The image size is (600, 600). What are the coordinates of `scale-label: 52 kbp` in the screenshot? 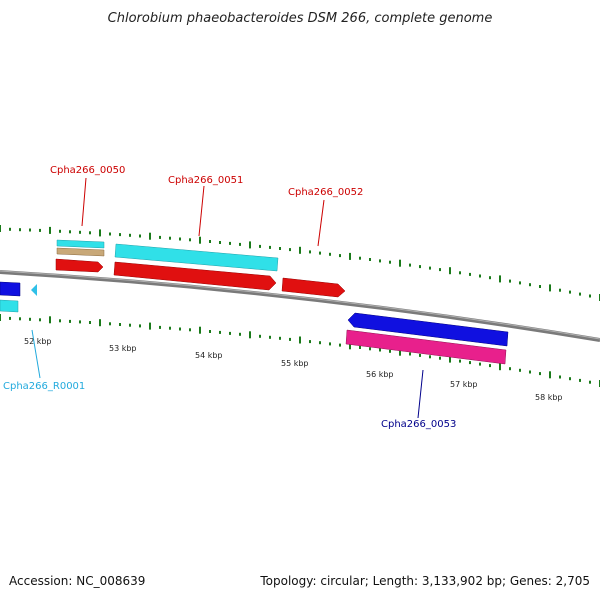 It's located at (38, 341).